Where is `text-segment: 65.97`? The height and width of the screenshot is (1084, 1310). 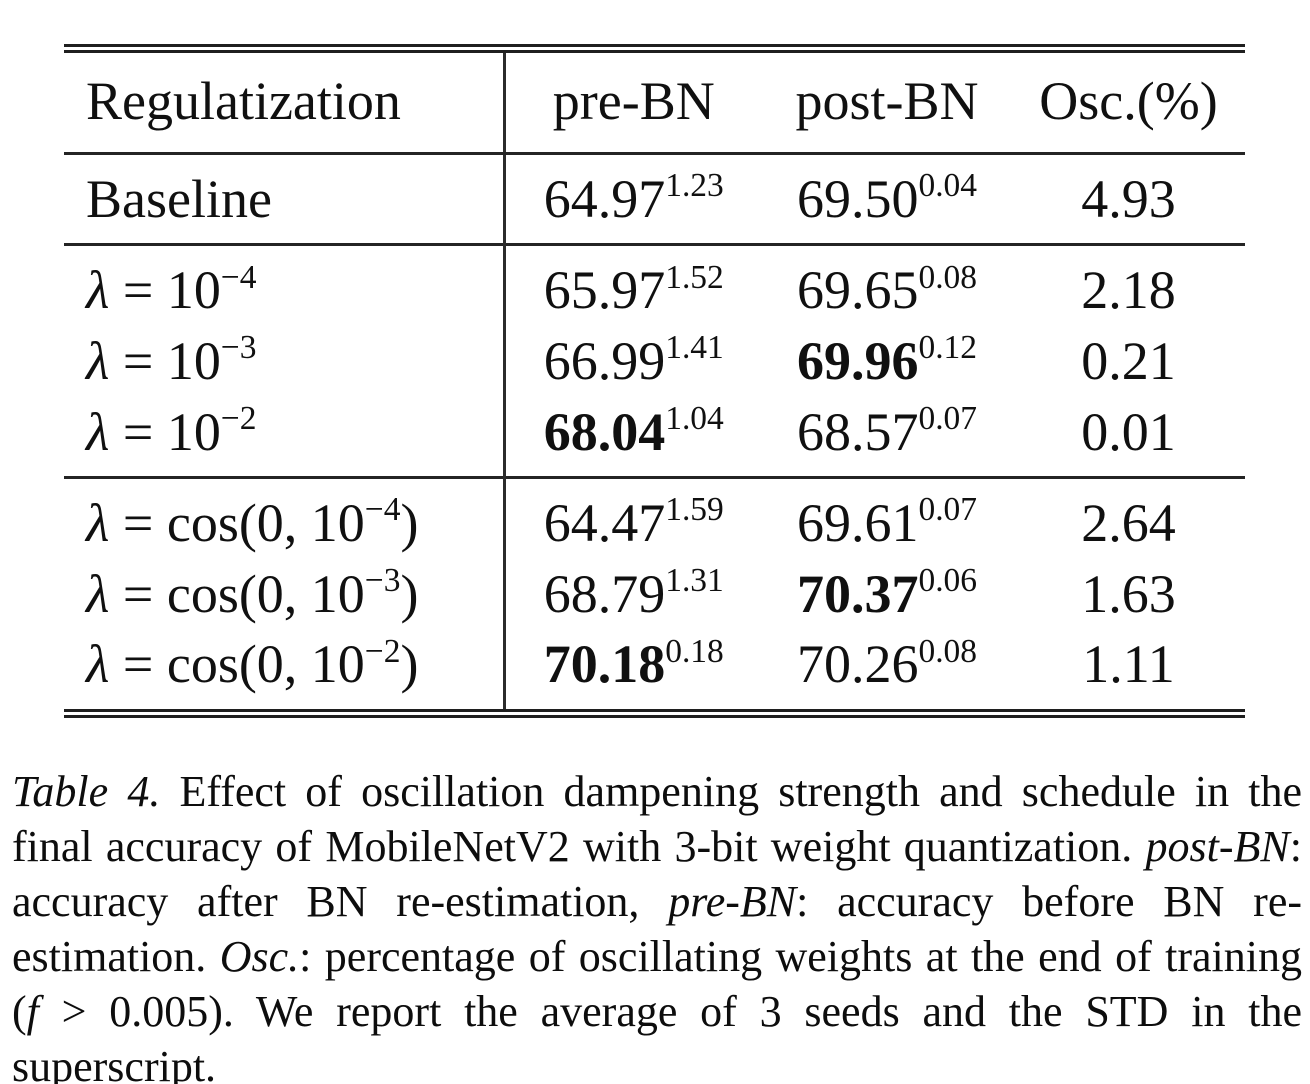
text-segment: 65.97 is located at coordinates (604, 290).